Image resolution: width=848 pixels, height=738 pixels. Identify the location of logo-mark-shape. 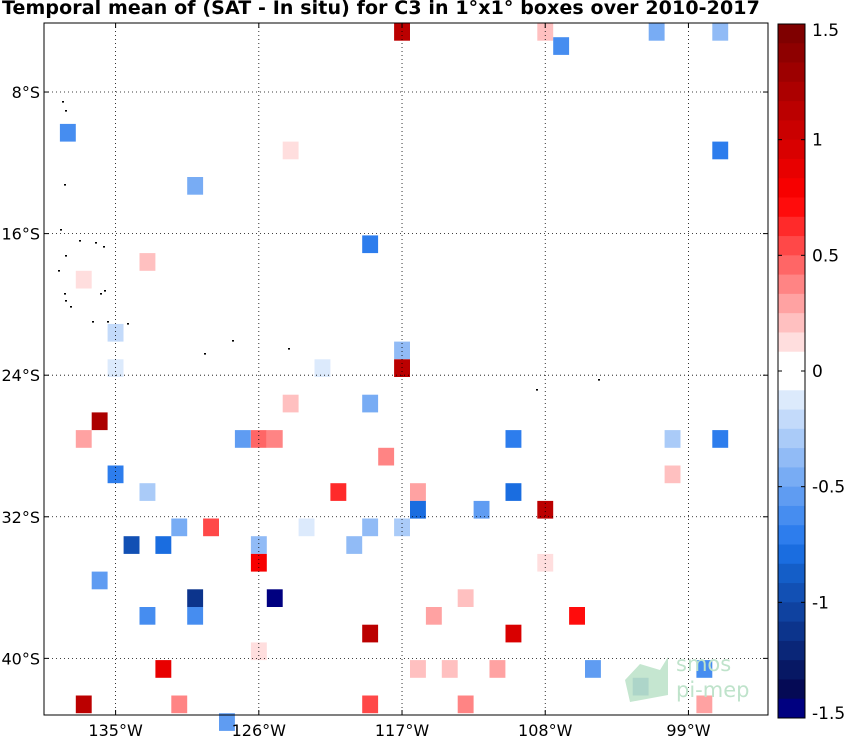
(646, 679).